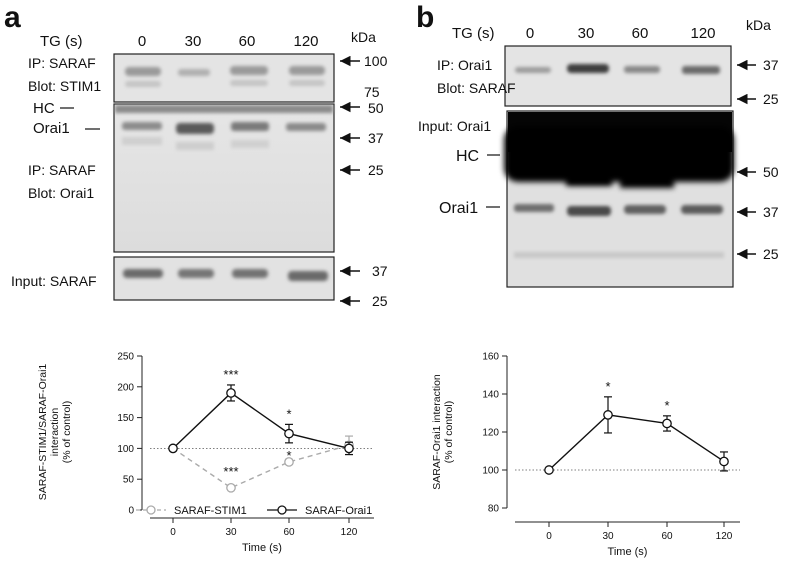  Describe the element at coordinates (12, 17) in the screenshot. I see `panel-a-letter: a` at that location.